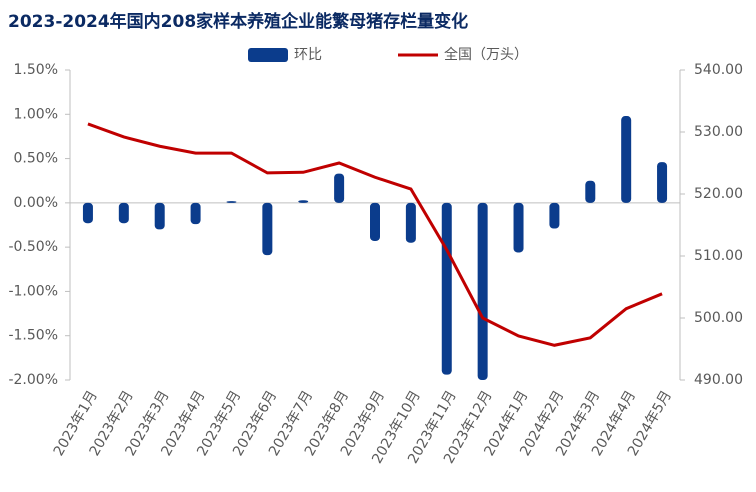 Image resolution: width=756 pixels, height=492 pixels. Describe the element at coordinates (33, 247) in the screenshot. I see `y-tick-label: -0.50%` at that location.